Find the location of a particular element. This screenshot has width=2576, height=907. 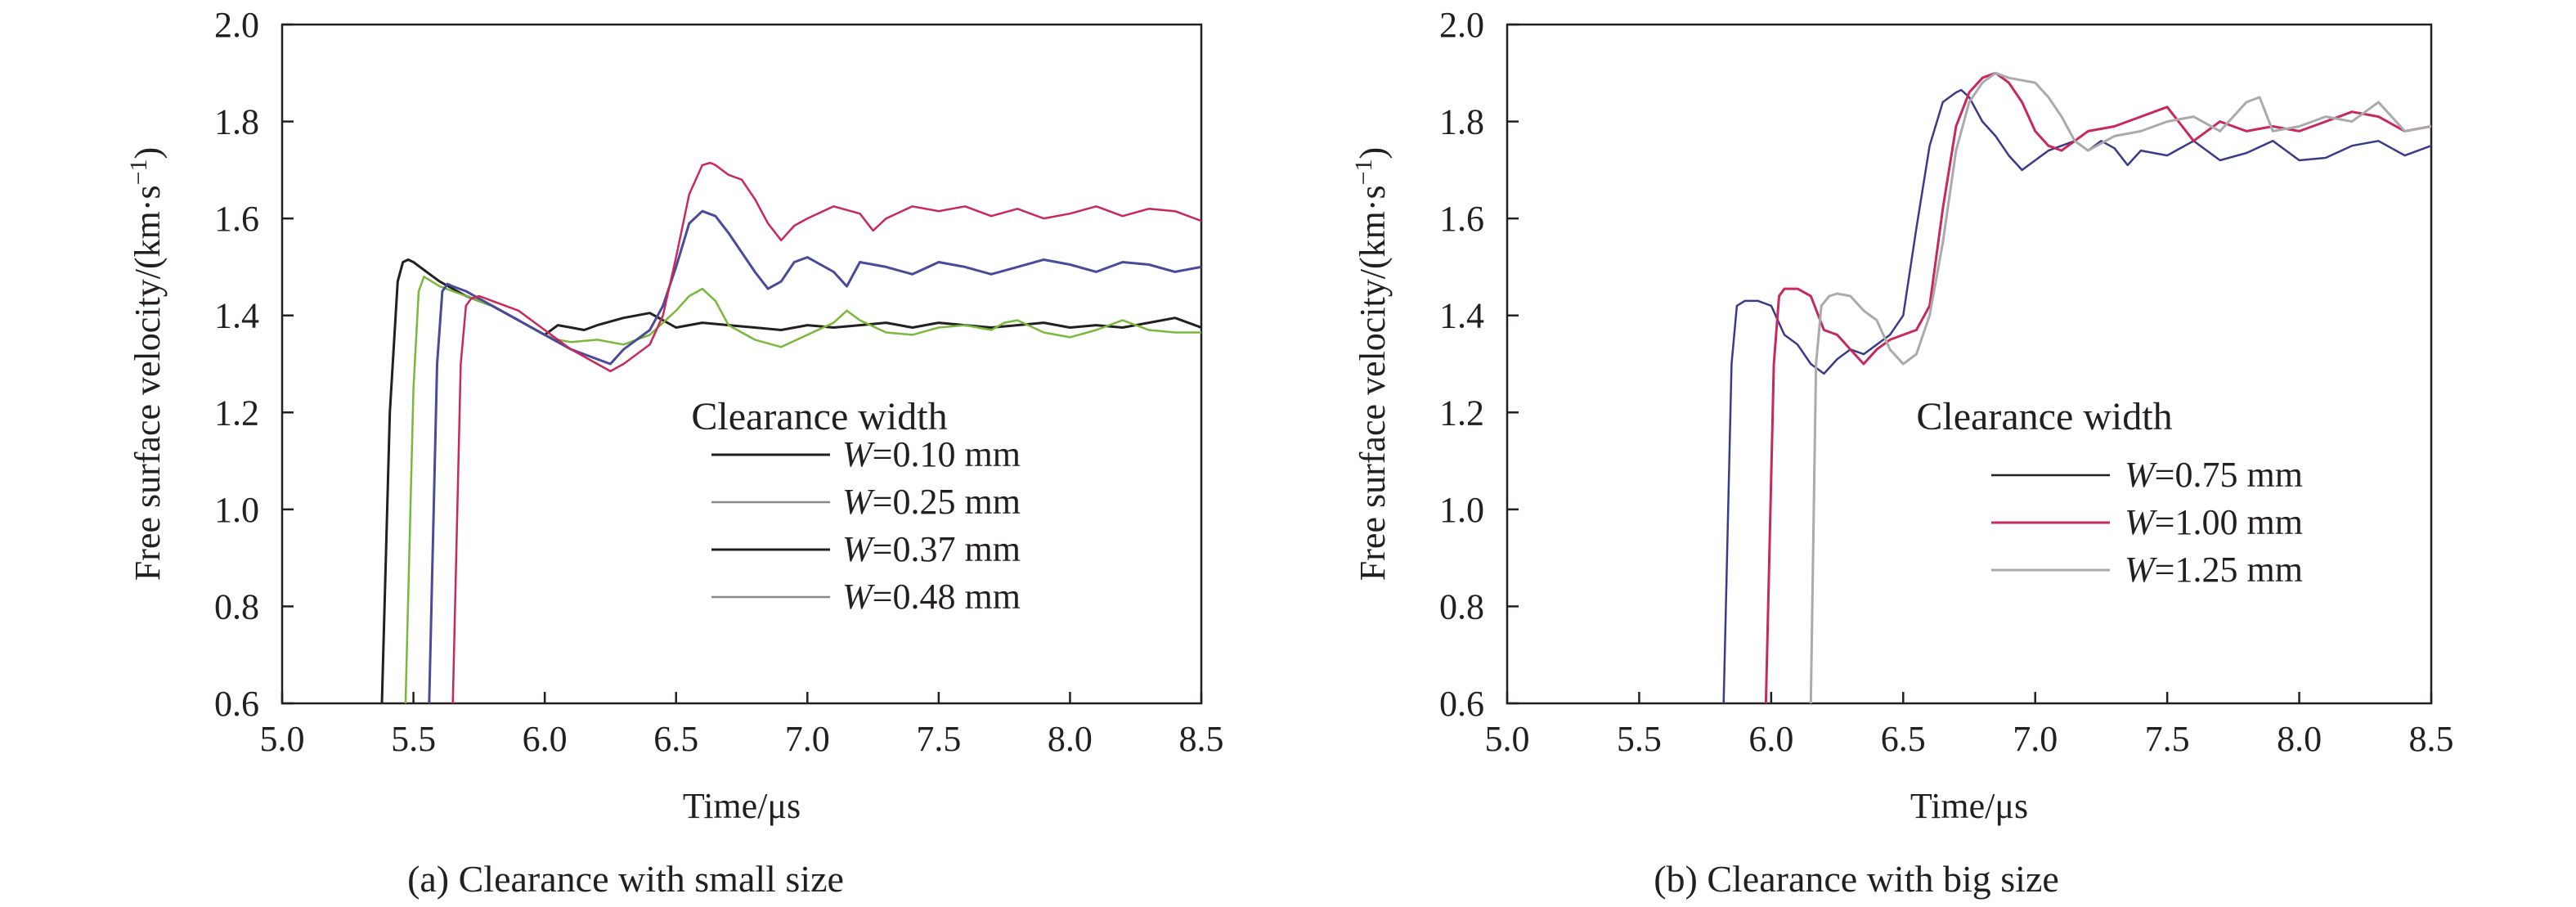

legend-value: =0.10 mm is located at coordinates (947, 454).